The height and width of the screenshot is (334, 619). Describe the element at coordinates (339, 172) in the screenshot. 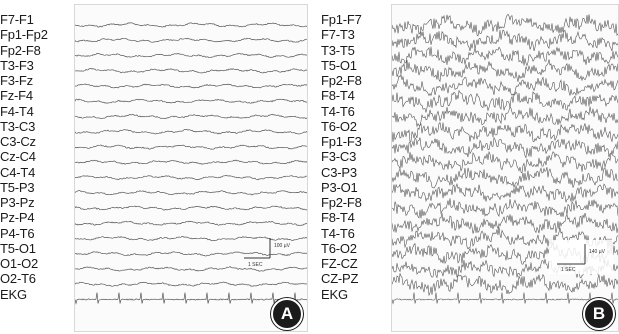

I see `channel-label: C3-P3` at that location.